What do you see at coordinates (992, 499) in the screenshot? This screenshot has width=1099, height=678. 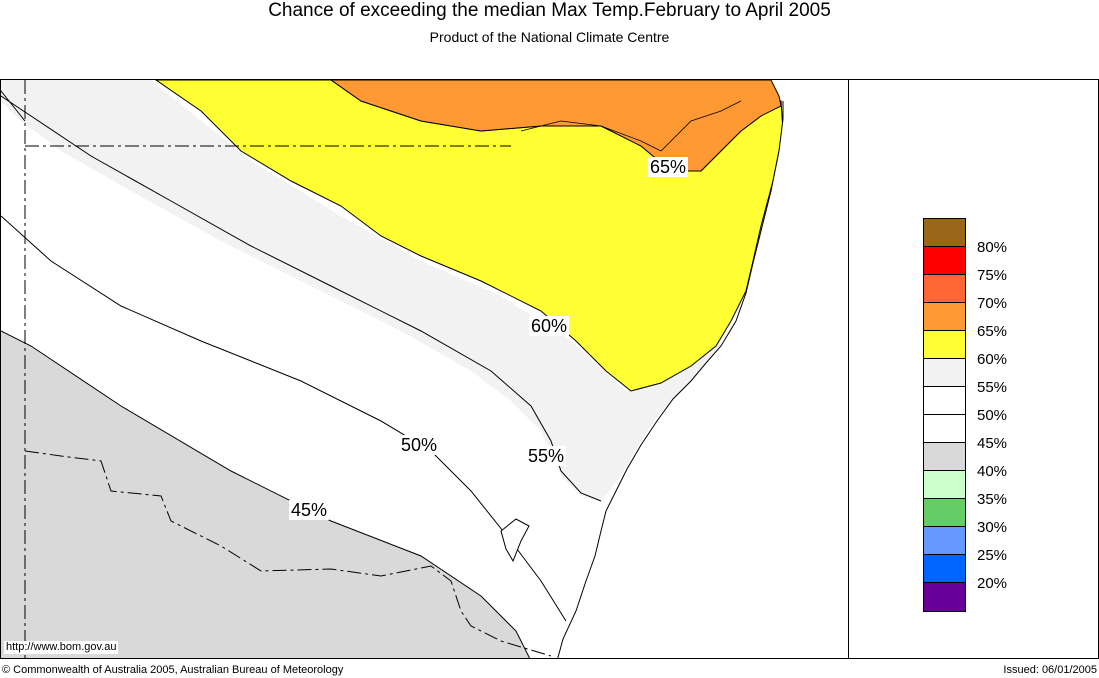 I see `legend-label-35: 35%` at bounding box center [992, 499].